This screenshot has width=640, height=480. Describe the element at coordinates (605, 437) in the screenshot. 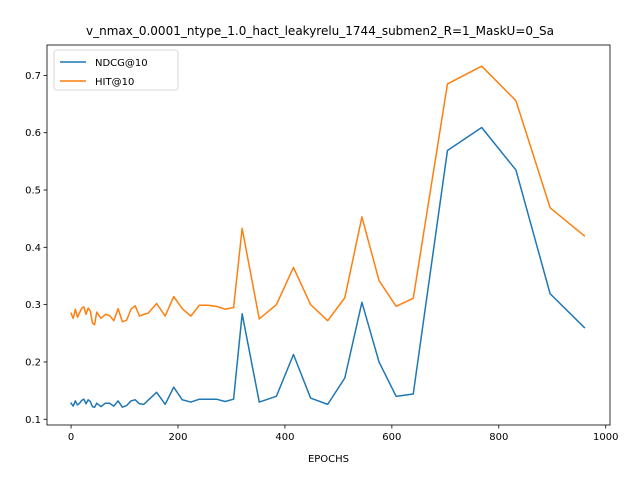

I see `x-tick-label: 1000` at that location.